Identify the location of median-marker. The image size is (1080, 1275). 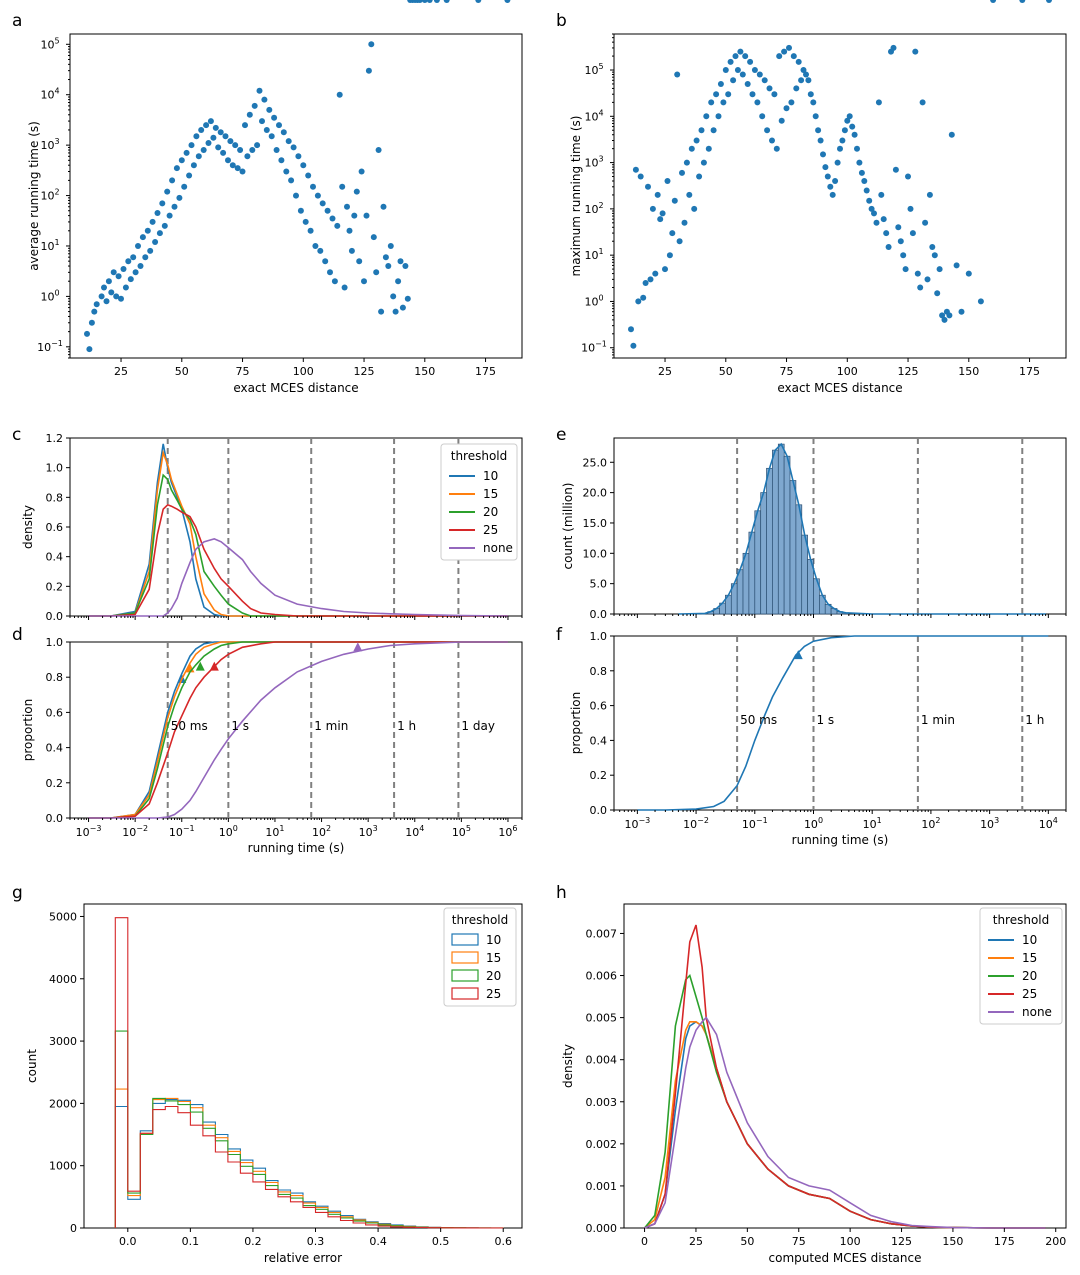
(200, 666).